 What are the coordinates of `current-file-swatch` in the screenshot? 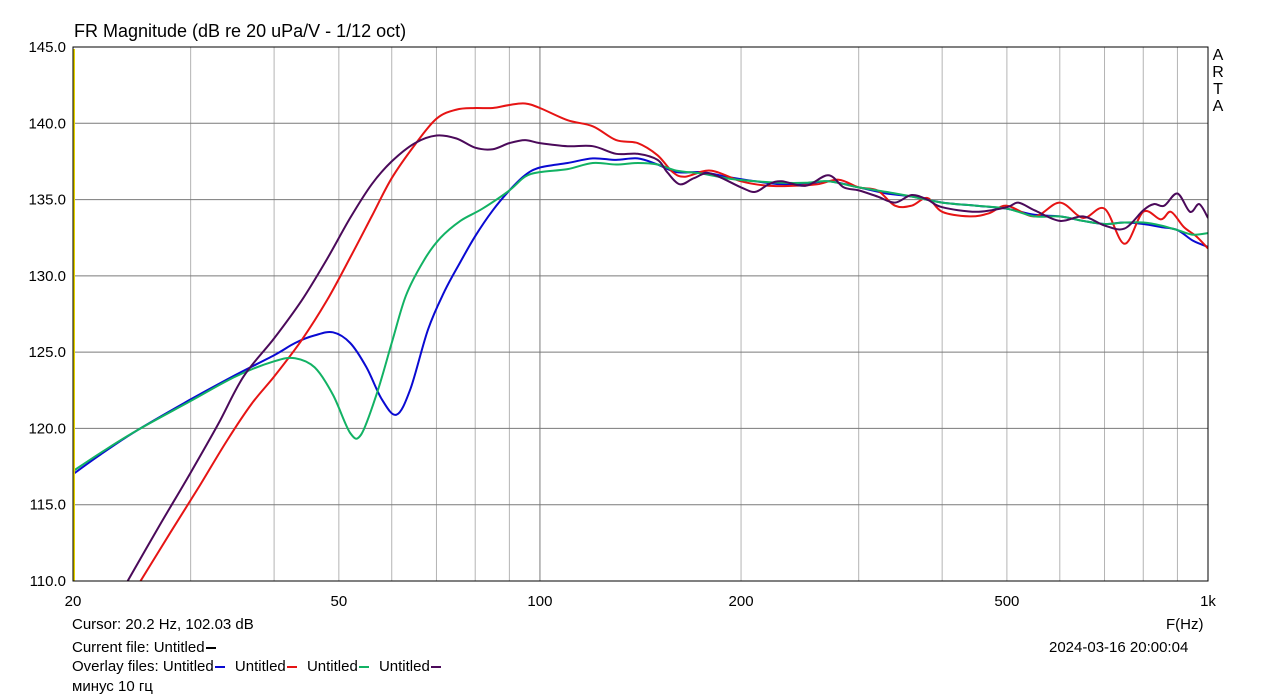 It's located at (210, 648).